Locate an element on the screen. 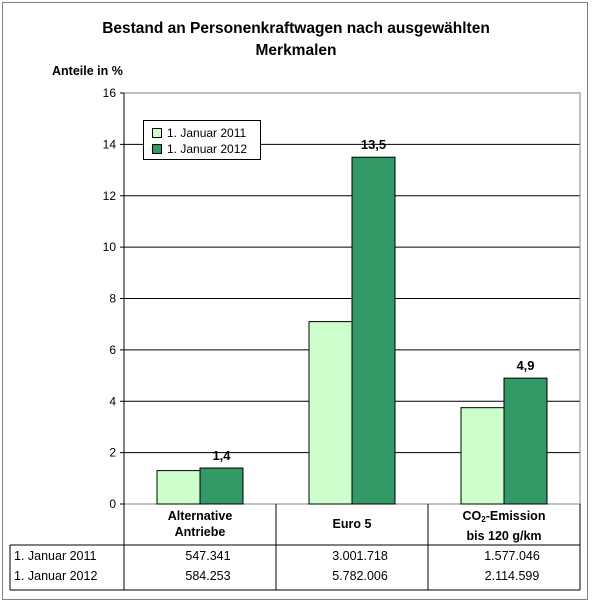 The height and width of the screenshot is (604, 592). y-tick-label: 8 is located at coordinates (112, 299).